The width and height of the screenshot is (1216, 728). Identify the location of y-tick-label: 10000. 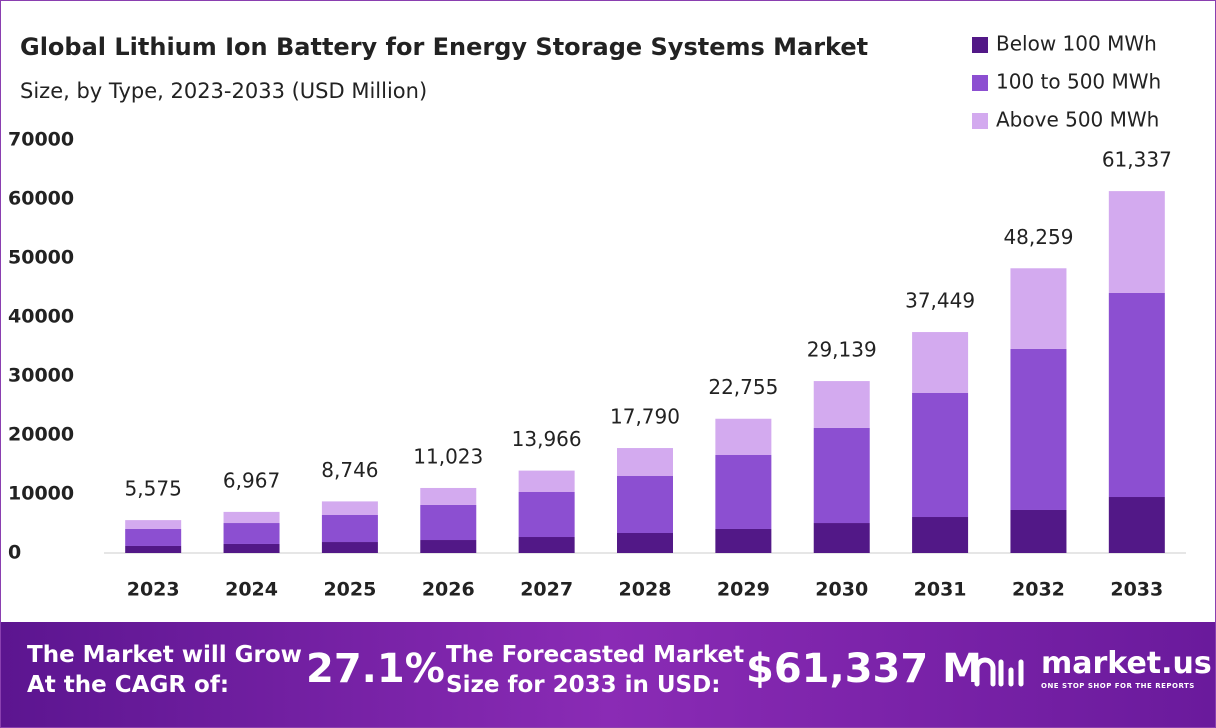
(41, 494).